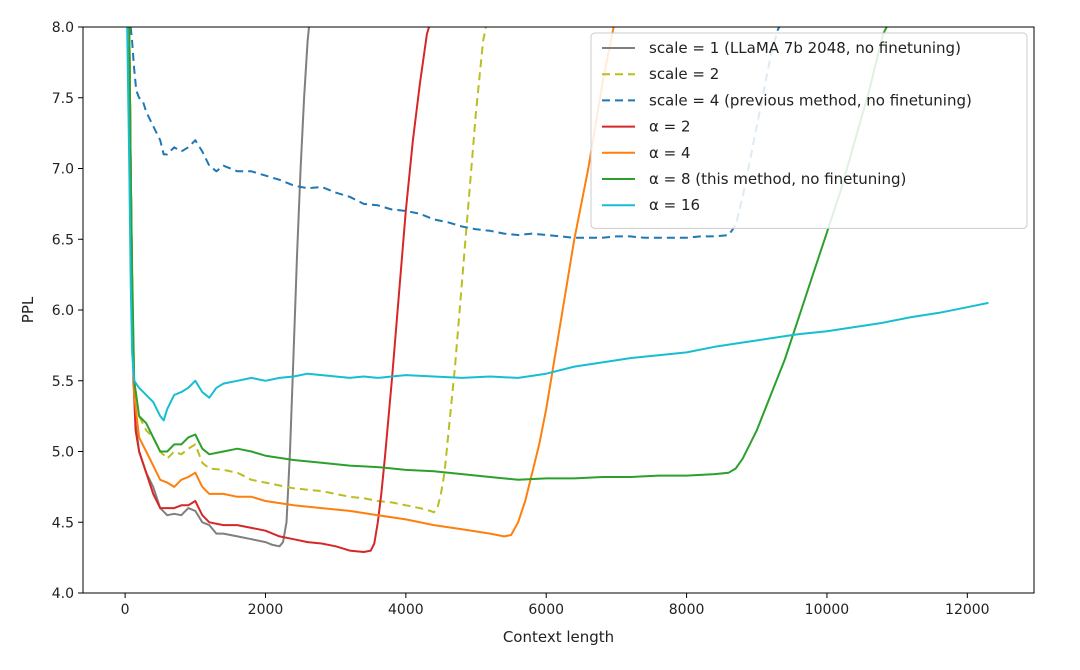 Image resolution: width=1080 pixels, height=670 pixels. I want to click on y-tick-label: 6.0, so click(63, 311).